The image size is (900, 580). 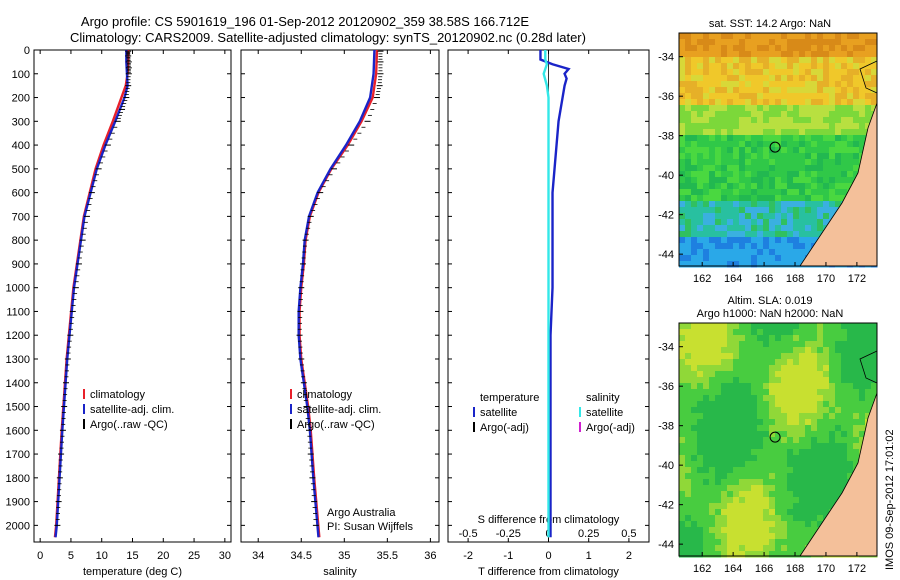 What do you see at coordinates (430, 556) in the screenshot?
I see `x-tick-label: 36` at bounding box center [430, 556].